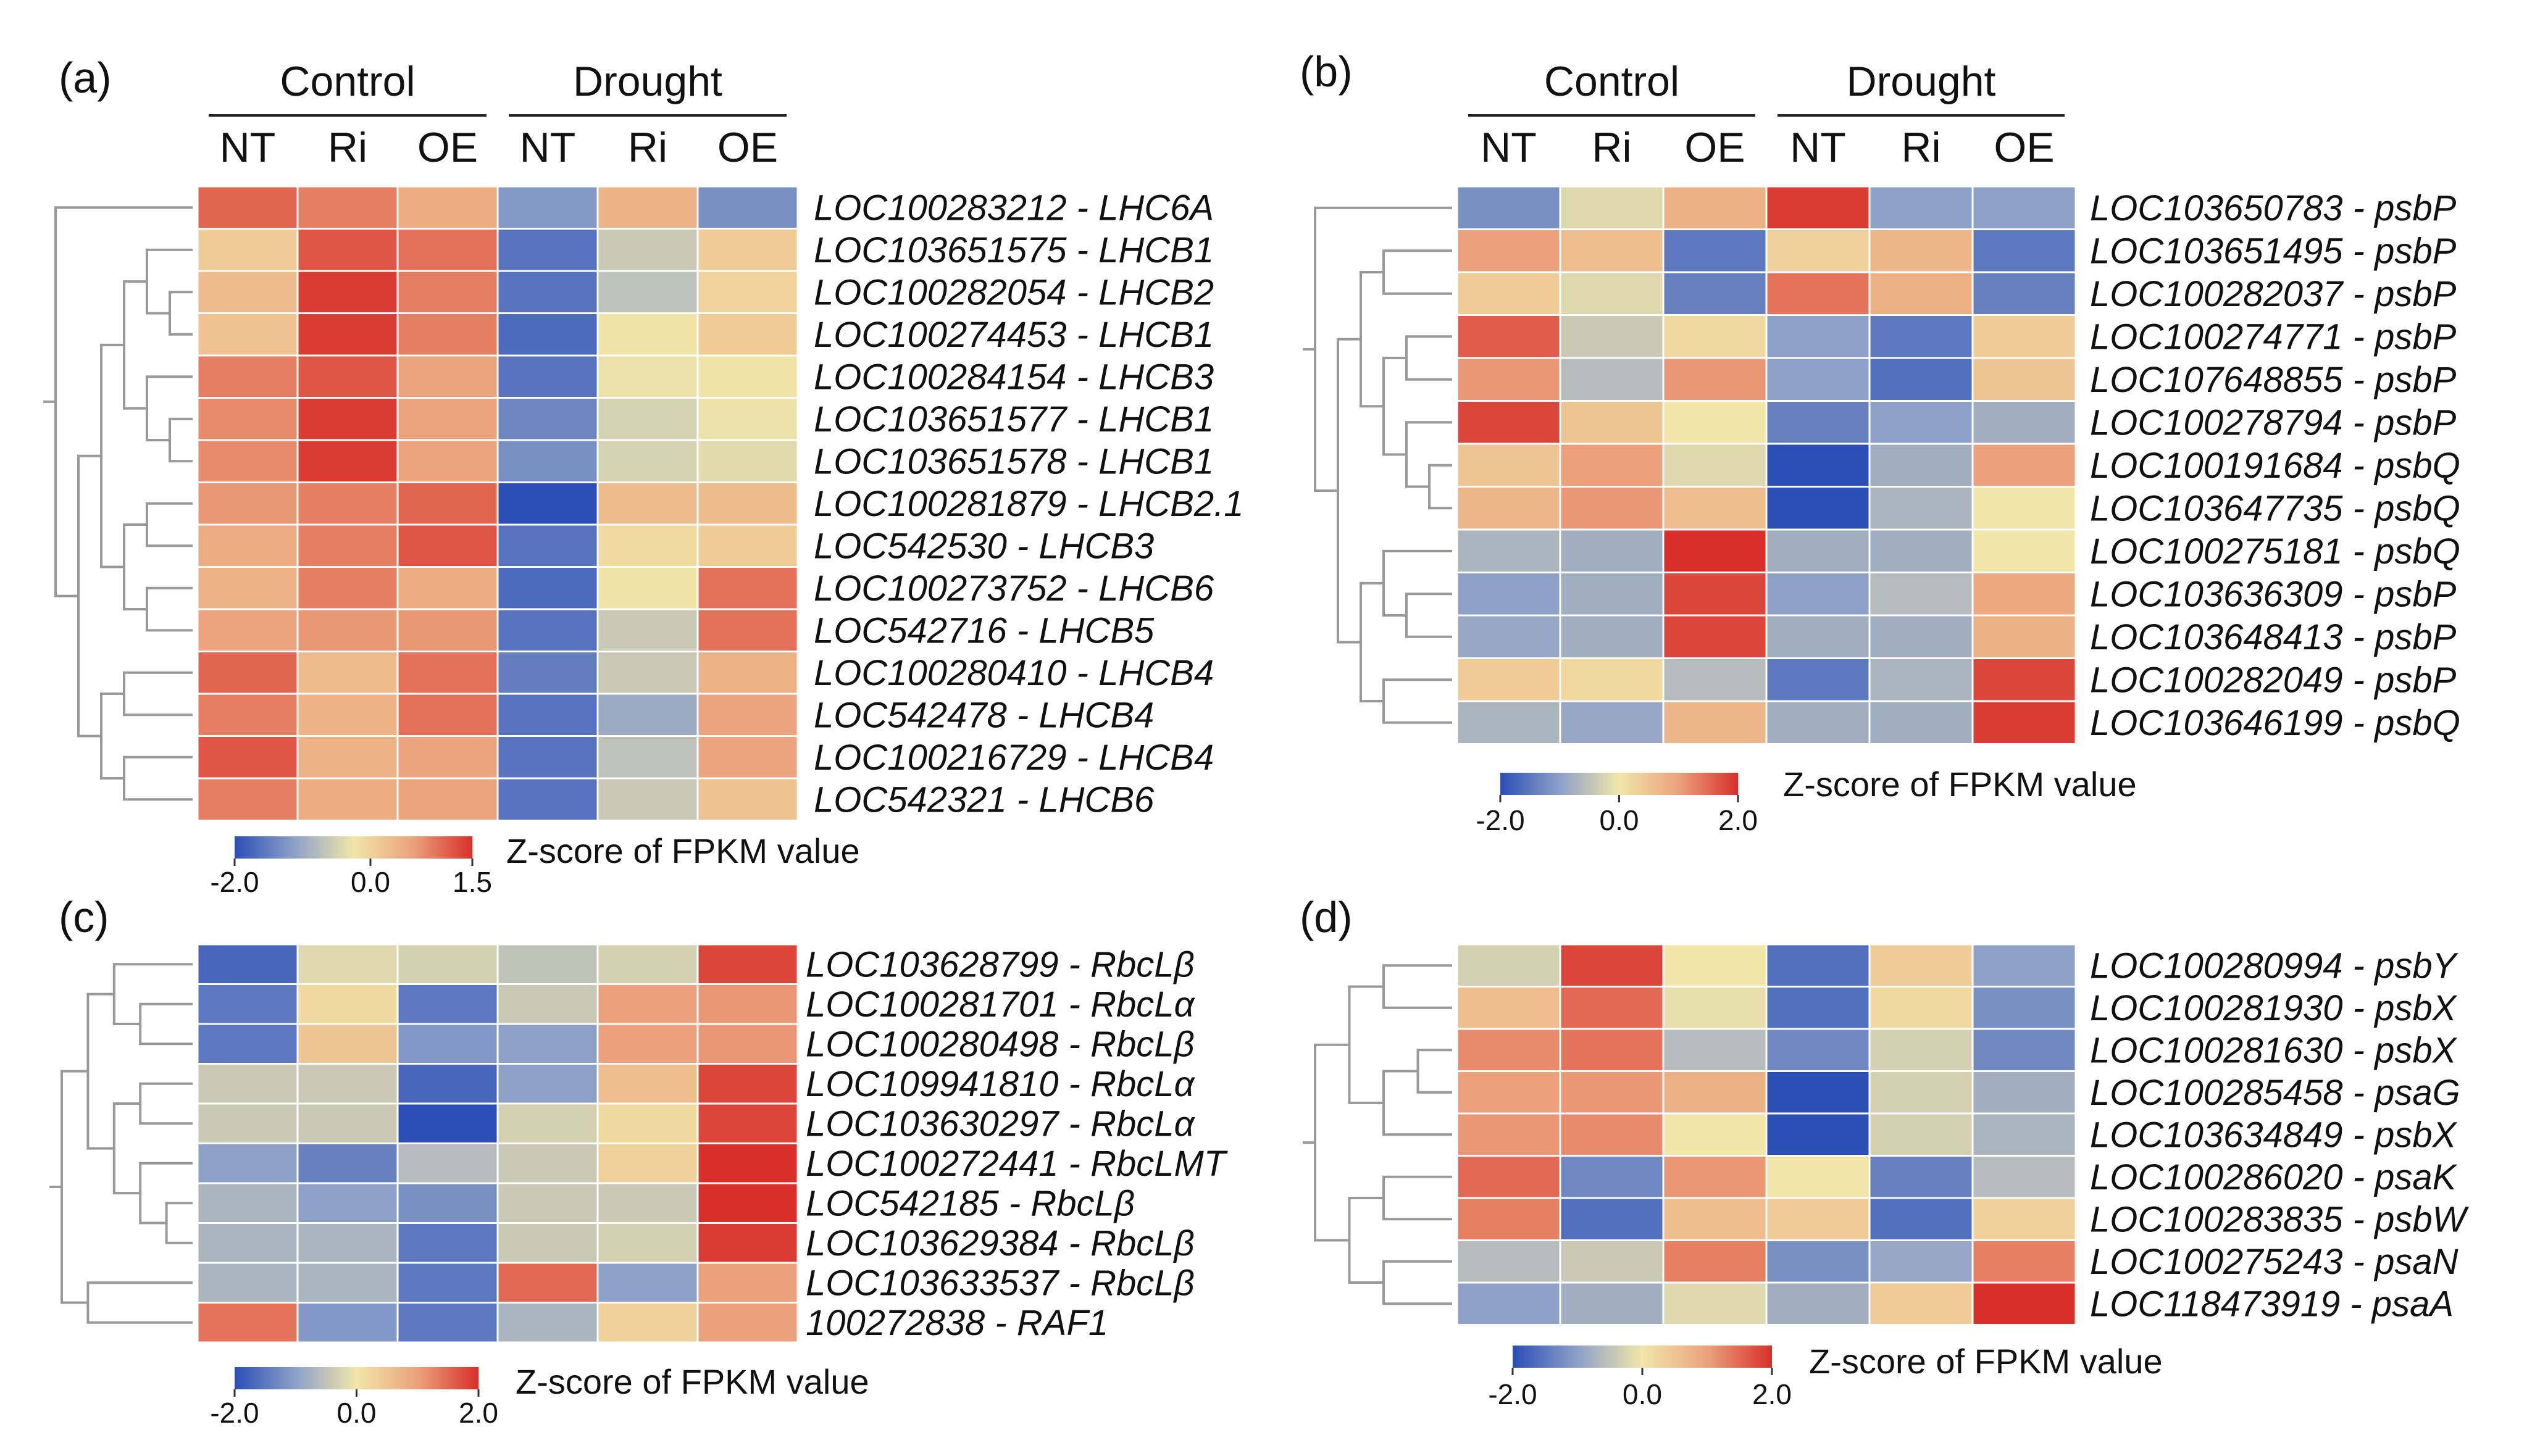 Image resolution: width=2540 pixels, height=1456 pixels. Describe the element at coordinates (984, 800) in the screenshot. I see `row-label: LOC542321 - LHCB6` at that location.